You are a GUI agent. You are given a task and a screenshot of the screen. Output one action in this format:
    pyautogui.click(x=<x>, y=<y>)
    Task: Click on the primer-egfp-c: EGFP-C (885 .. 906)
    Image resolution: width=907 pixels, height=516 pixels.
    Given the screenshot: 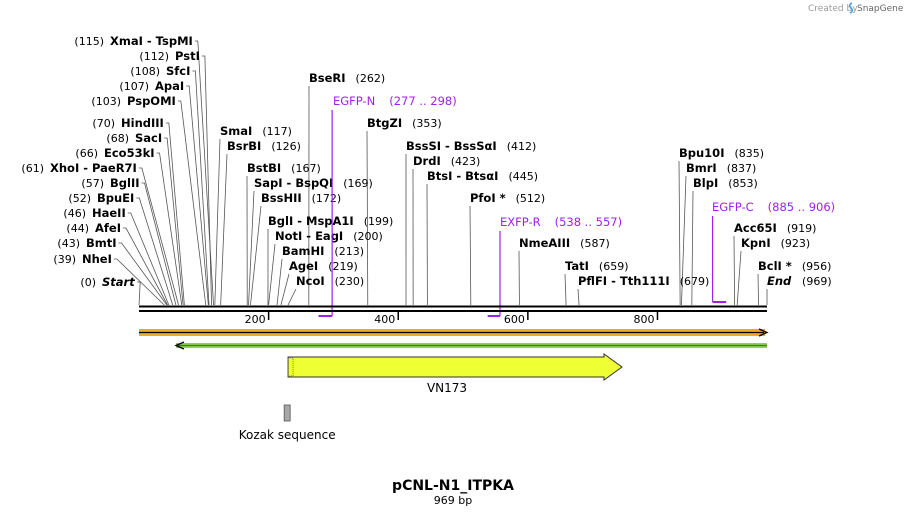 What is the action you would take?
    pyautogui.click(x=773, y=251)
    